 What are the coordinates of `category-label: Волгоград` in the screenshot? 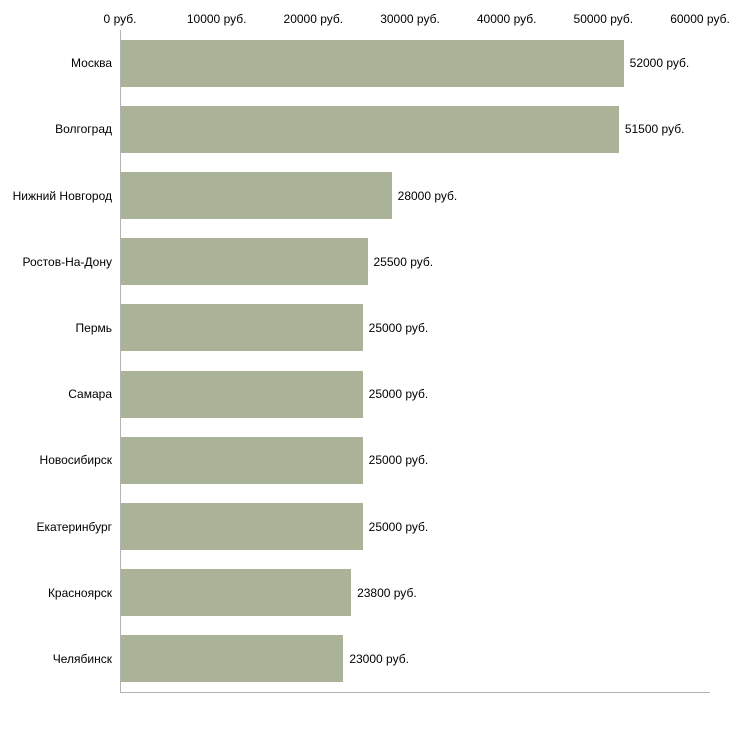 It's located at (83, 129).